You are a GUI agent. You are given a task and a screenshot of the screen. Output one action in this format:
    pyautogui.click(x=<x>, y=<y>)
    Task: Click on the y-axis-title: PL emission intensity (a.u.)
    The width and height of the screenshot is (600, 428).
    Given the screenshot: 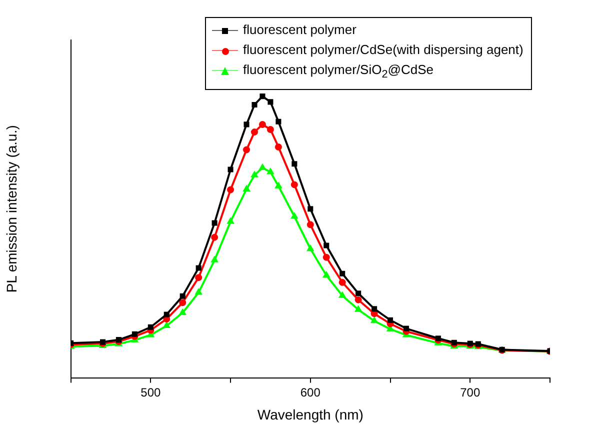 What is the action you would take?
    pyautogui.click(x=11, y=209)
    